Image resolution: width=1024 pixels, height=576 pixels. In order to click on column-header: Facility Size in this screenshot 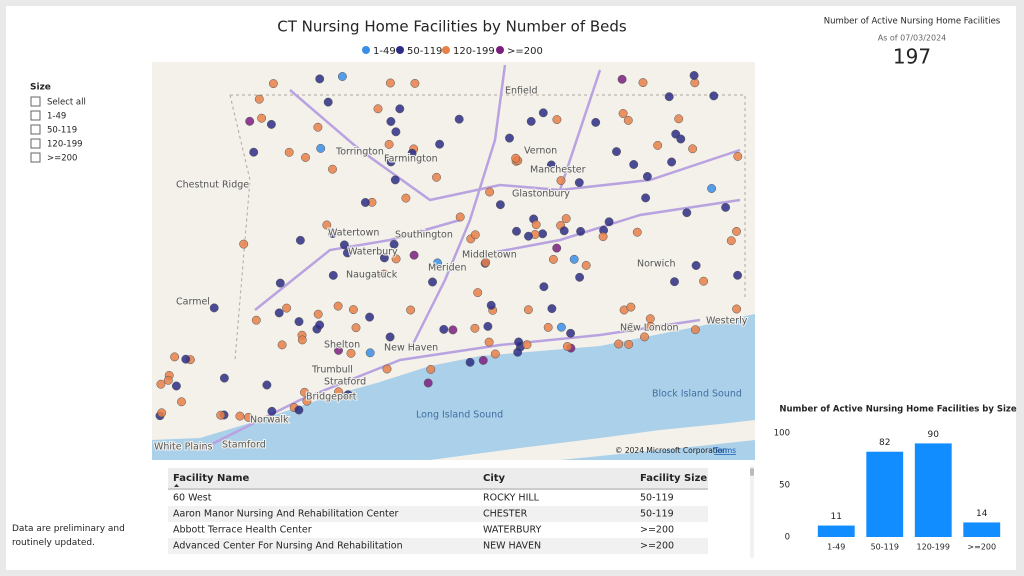, I will do `click(673, 478)`.